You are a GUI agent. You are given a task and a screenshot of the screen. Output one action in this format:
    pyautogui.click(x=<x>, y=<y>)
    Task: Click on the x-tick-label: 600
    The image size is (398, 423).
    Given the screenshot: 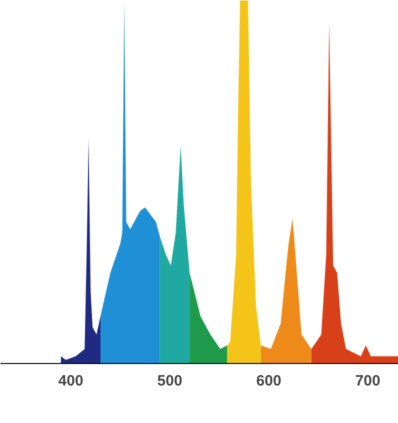 What is the action you would take?
    pyautogui.click(x=269, y=381)
    